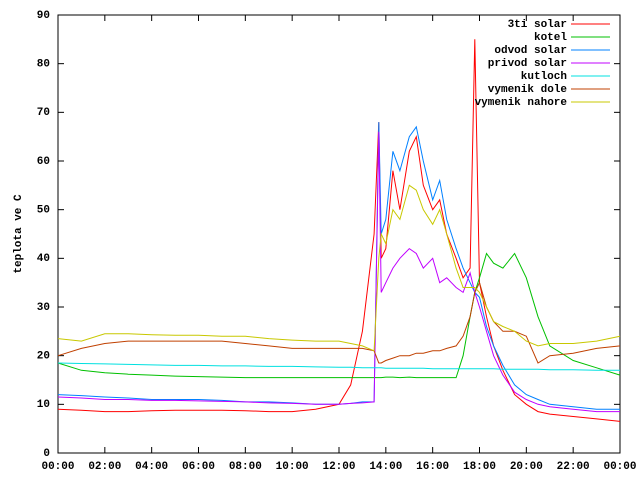 The width and height of the screenshot is (640, 480). Describe the element at coordinates (550, 38) in the screenshot. I see `legend-label: kotel` at that location.